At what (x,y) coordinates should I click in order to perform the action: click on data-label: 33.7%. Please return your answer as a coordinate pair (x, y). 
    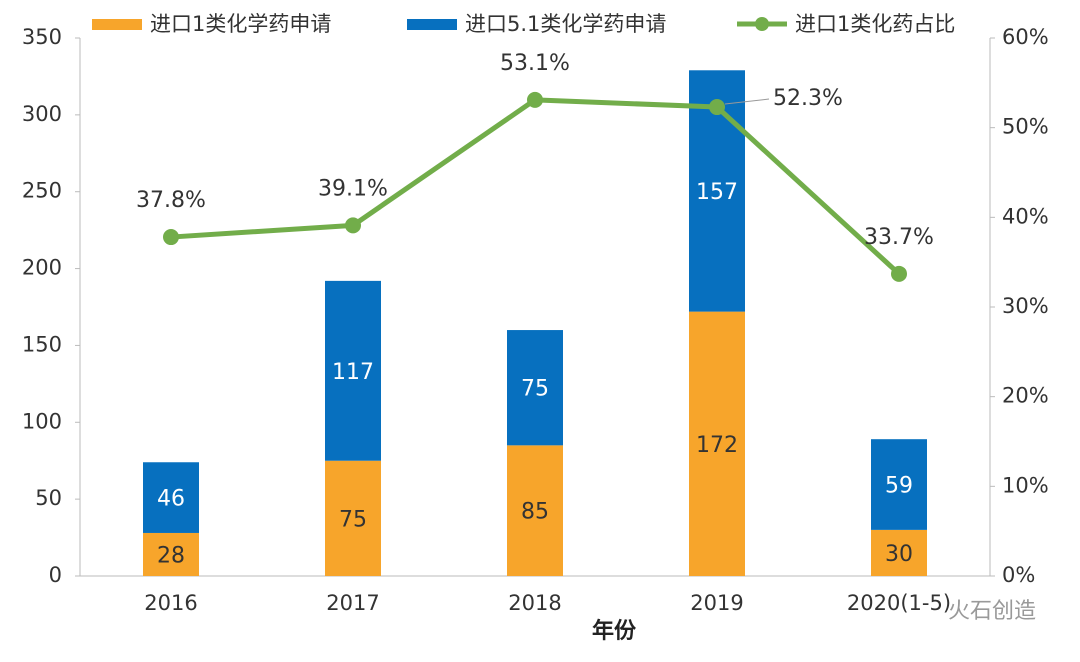
    Looking at the image, I should click on (899, 237).